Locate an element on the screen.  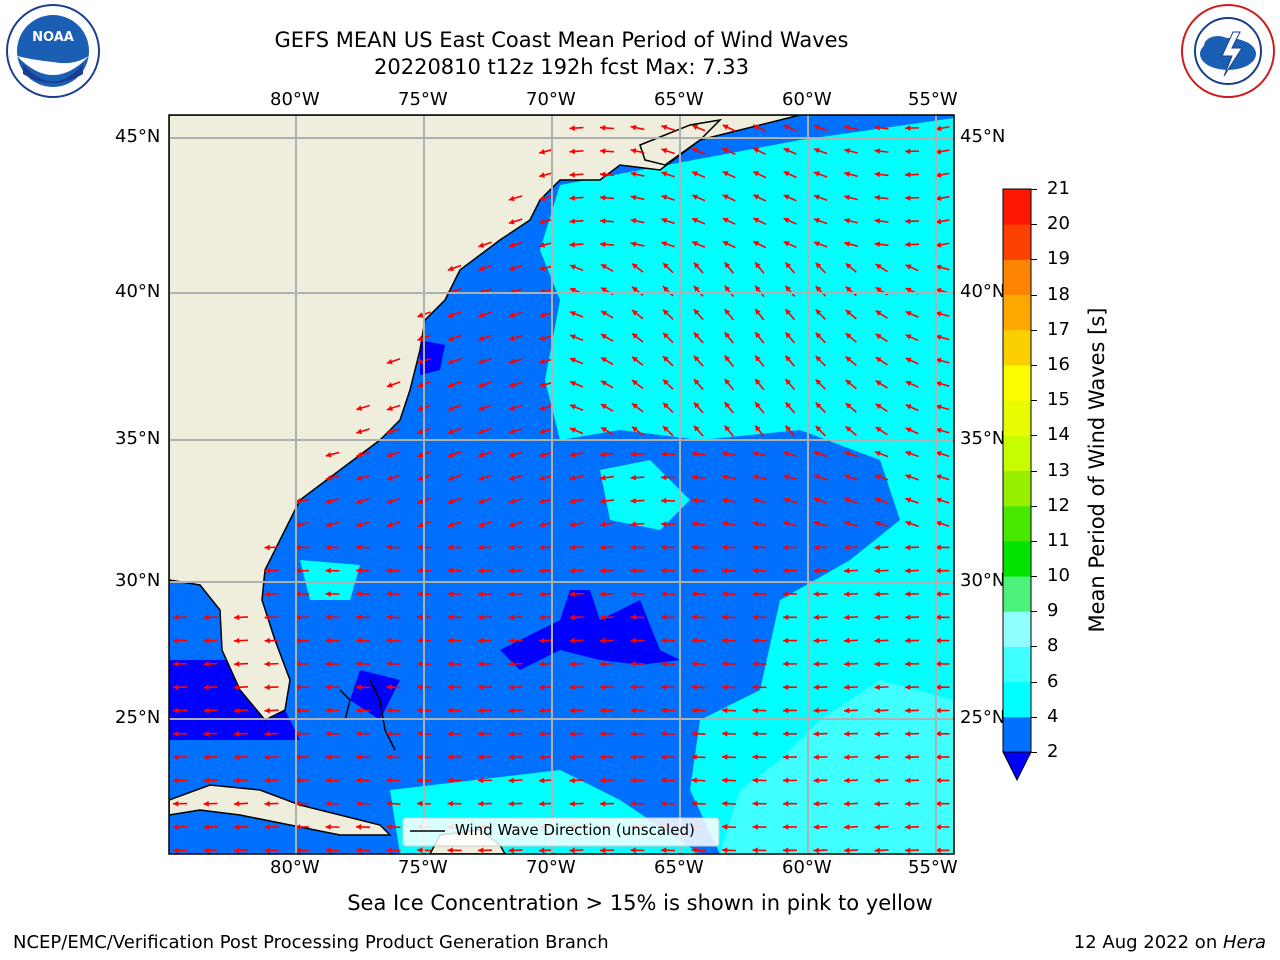
lat-label-left: 40°N is located at coordinates (138, 291).